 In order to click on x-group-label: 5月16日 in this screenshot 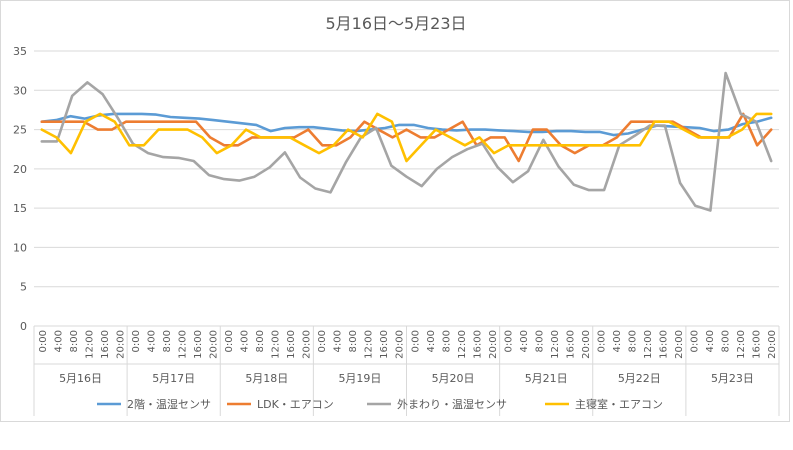, I will do `click(80, 378)`.